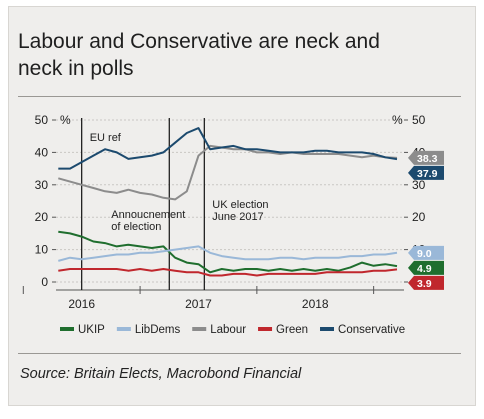 The width and height of the screenshot is (484, 419). I want to click on series-line-libdems, so click(228, 253).